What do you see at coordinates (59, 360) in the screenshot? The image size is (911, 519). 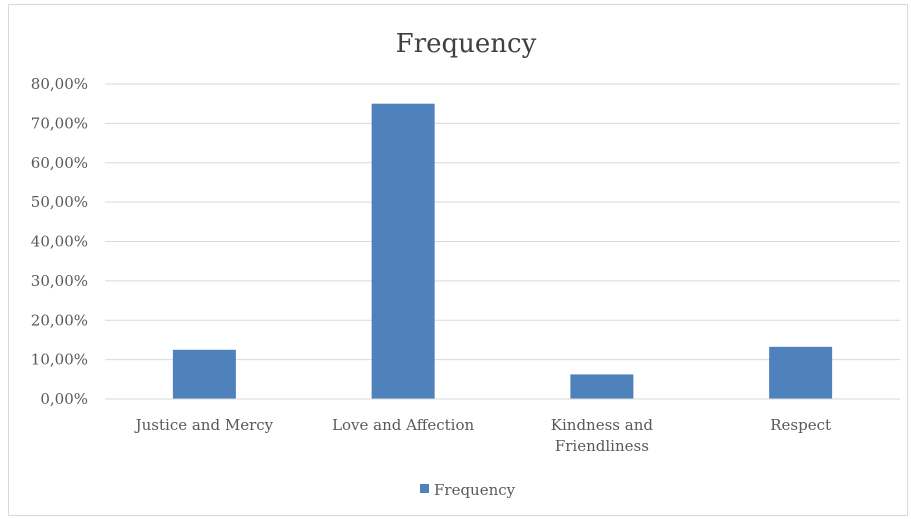 I see `y-tick-label: 10,00%` at bounding box center [59, 360].